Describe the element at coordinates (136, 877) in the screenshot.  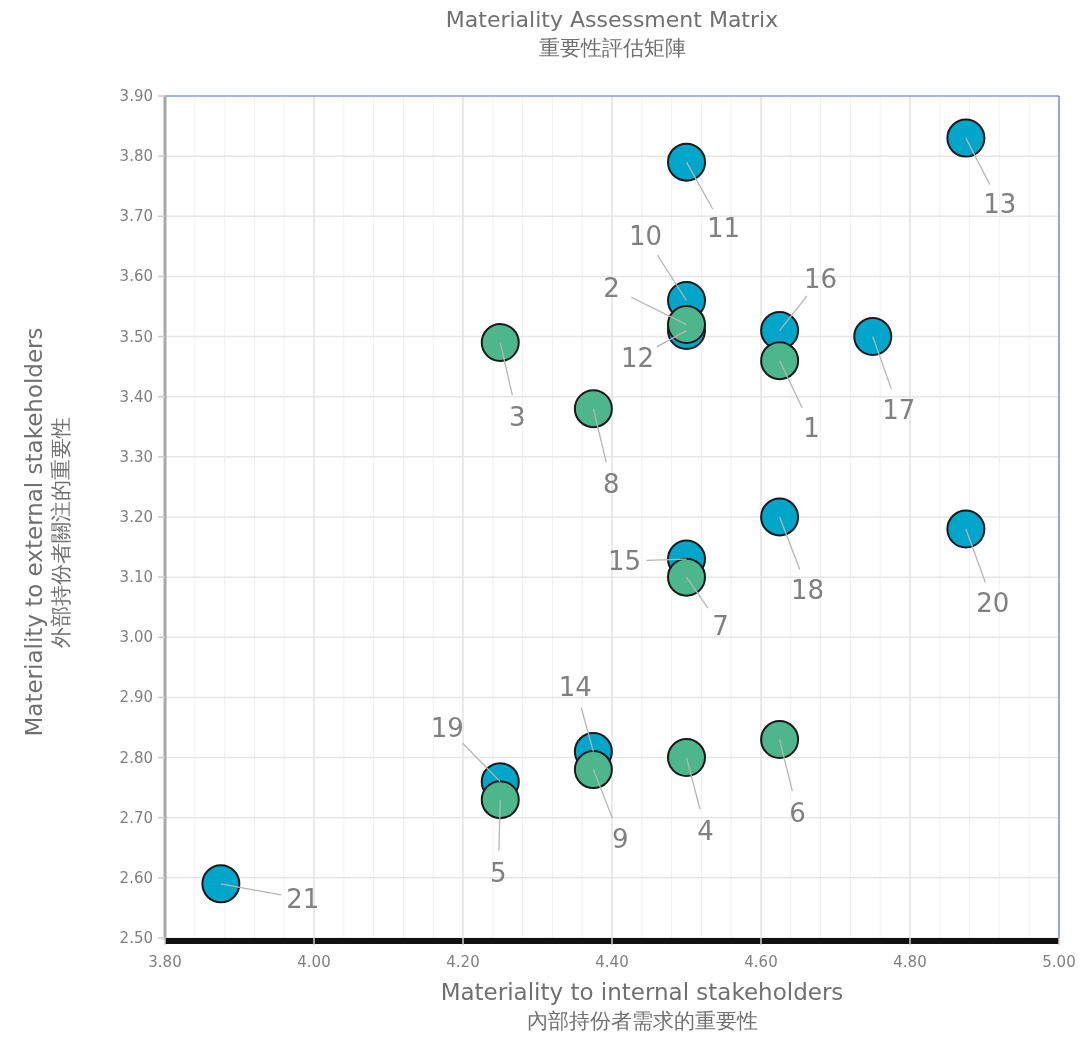
I see `y-tick-label: 2.60` at that location.